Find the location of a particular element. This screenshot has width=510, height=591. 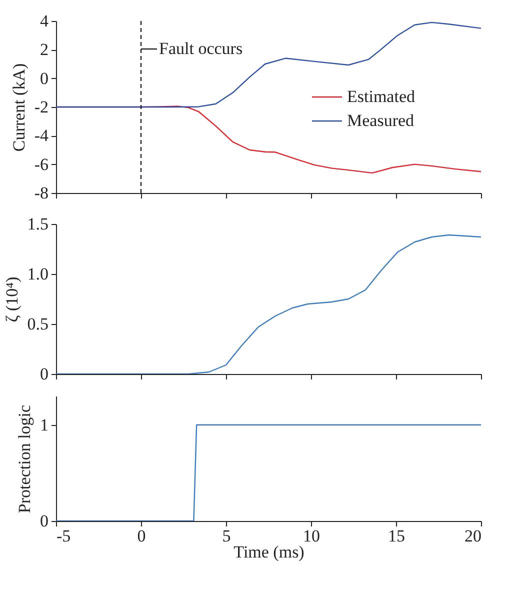

x-axis-title: Time (ms) is located at coordinates (269, 552).